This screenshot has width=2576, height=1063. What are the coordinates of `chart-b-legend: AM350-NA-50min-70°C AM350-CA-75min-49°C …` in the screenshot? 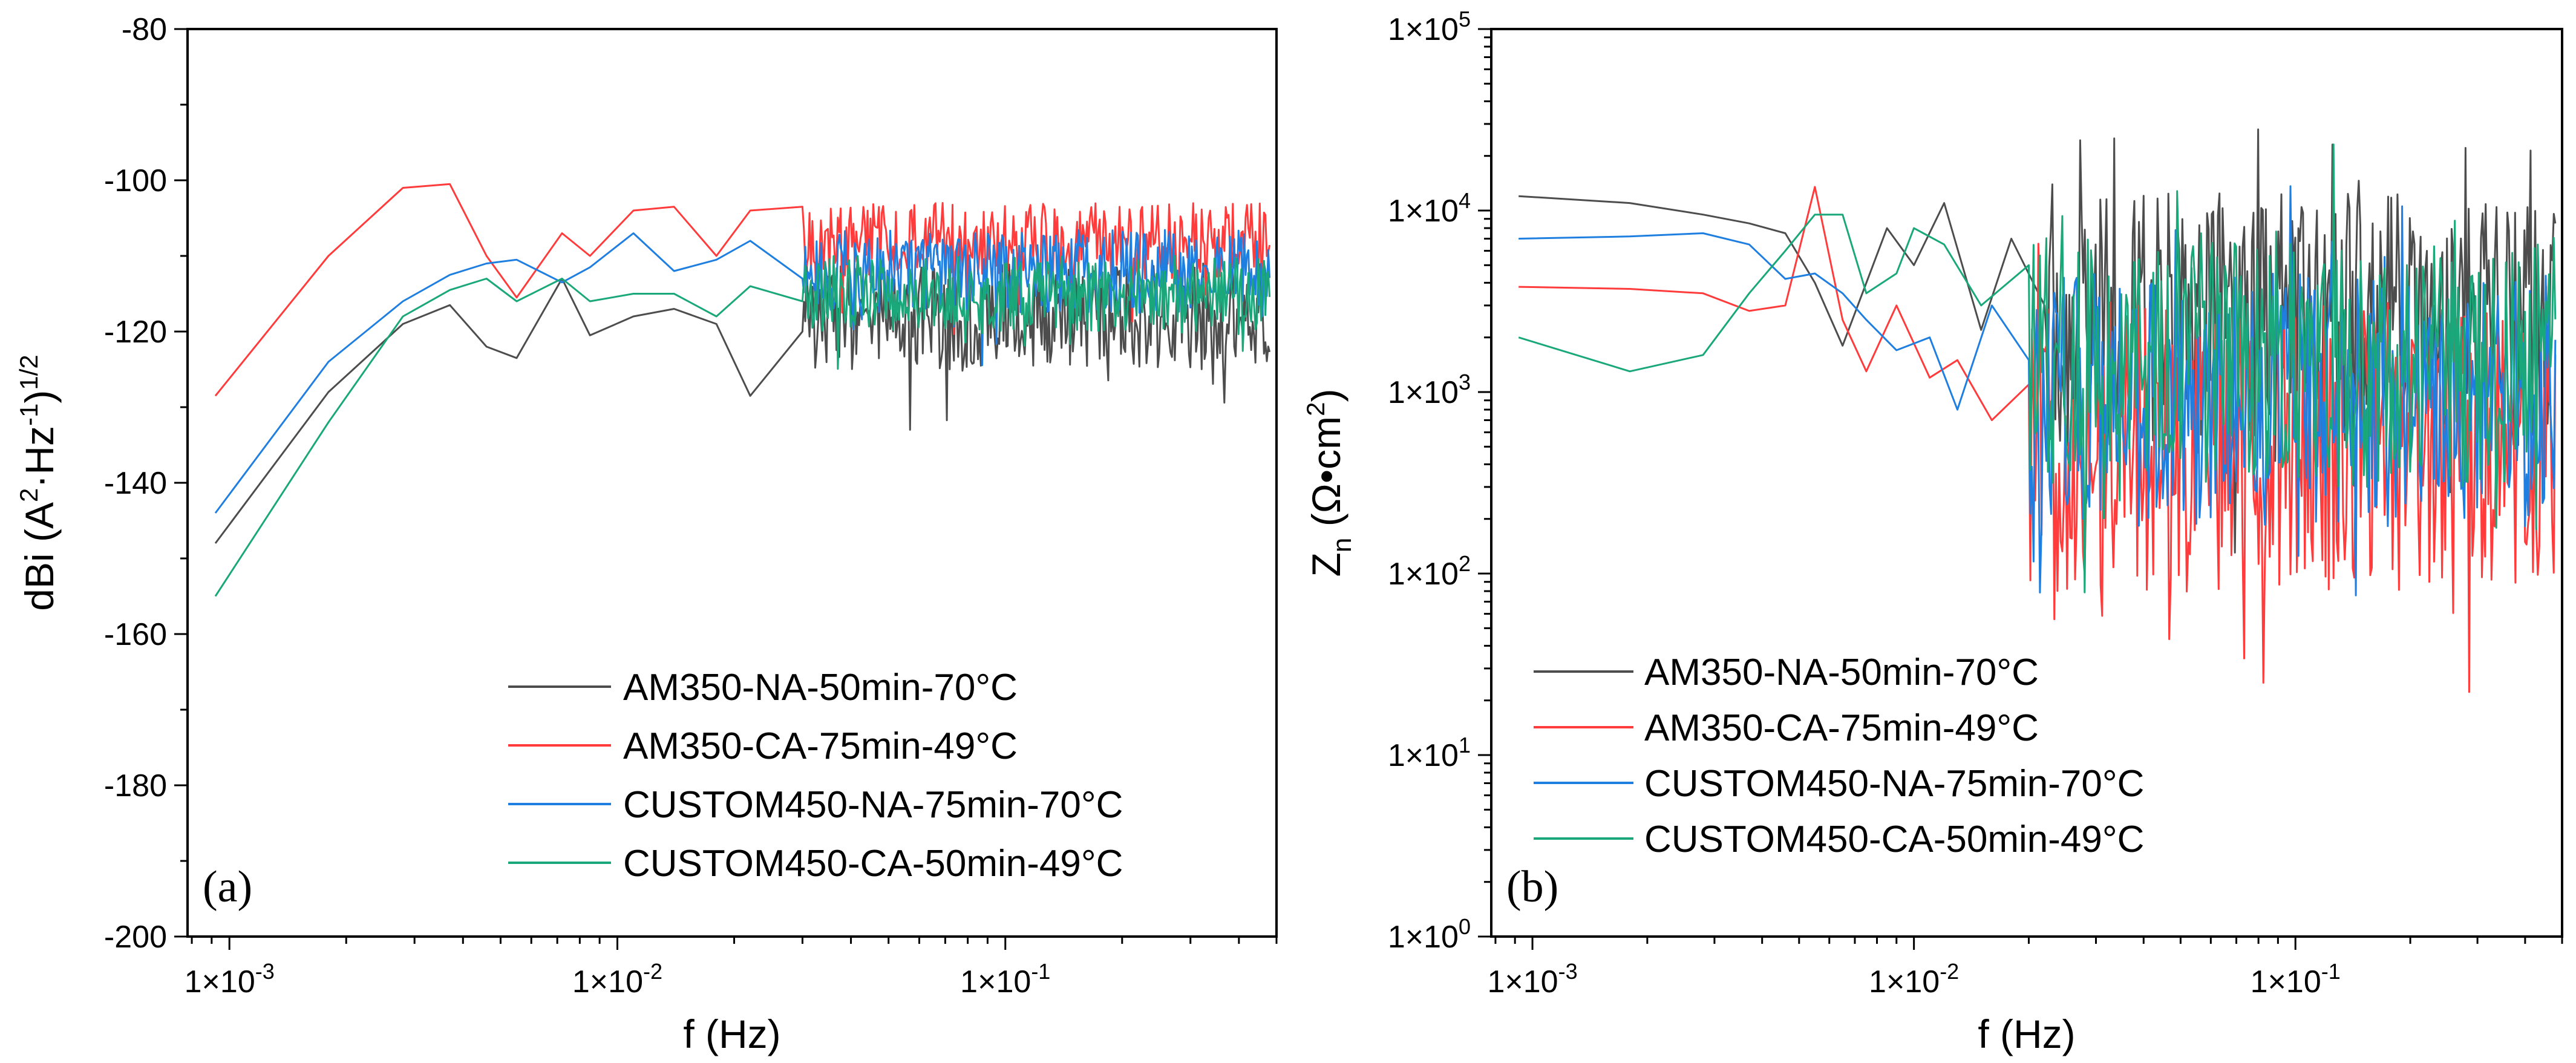 It's located at (1839, 756).